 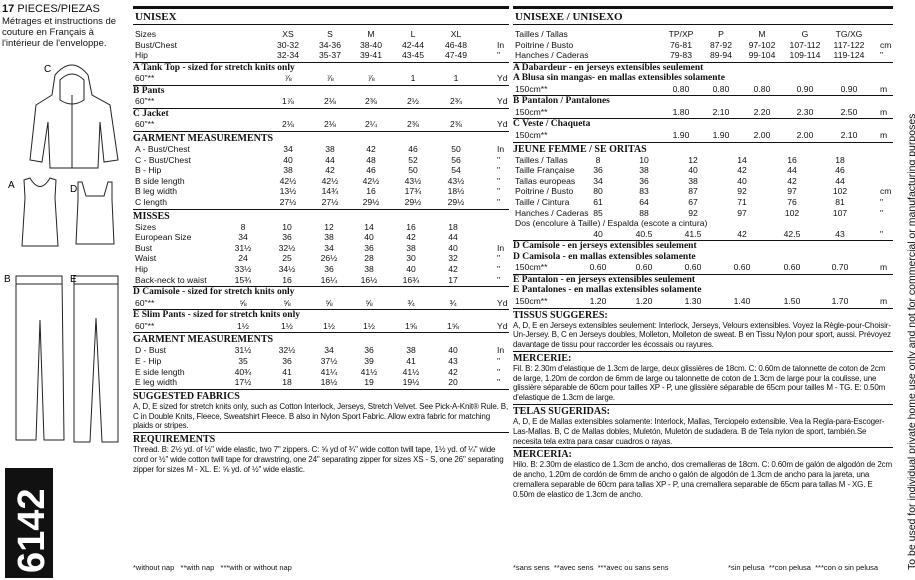 What do you see at coordinates (288, 55) in the screenshot?
I see `size-cell: 32-34` at bounding box center [288, 55].